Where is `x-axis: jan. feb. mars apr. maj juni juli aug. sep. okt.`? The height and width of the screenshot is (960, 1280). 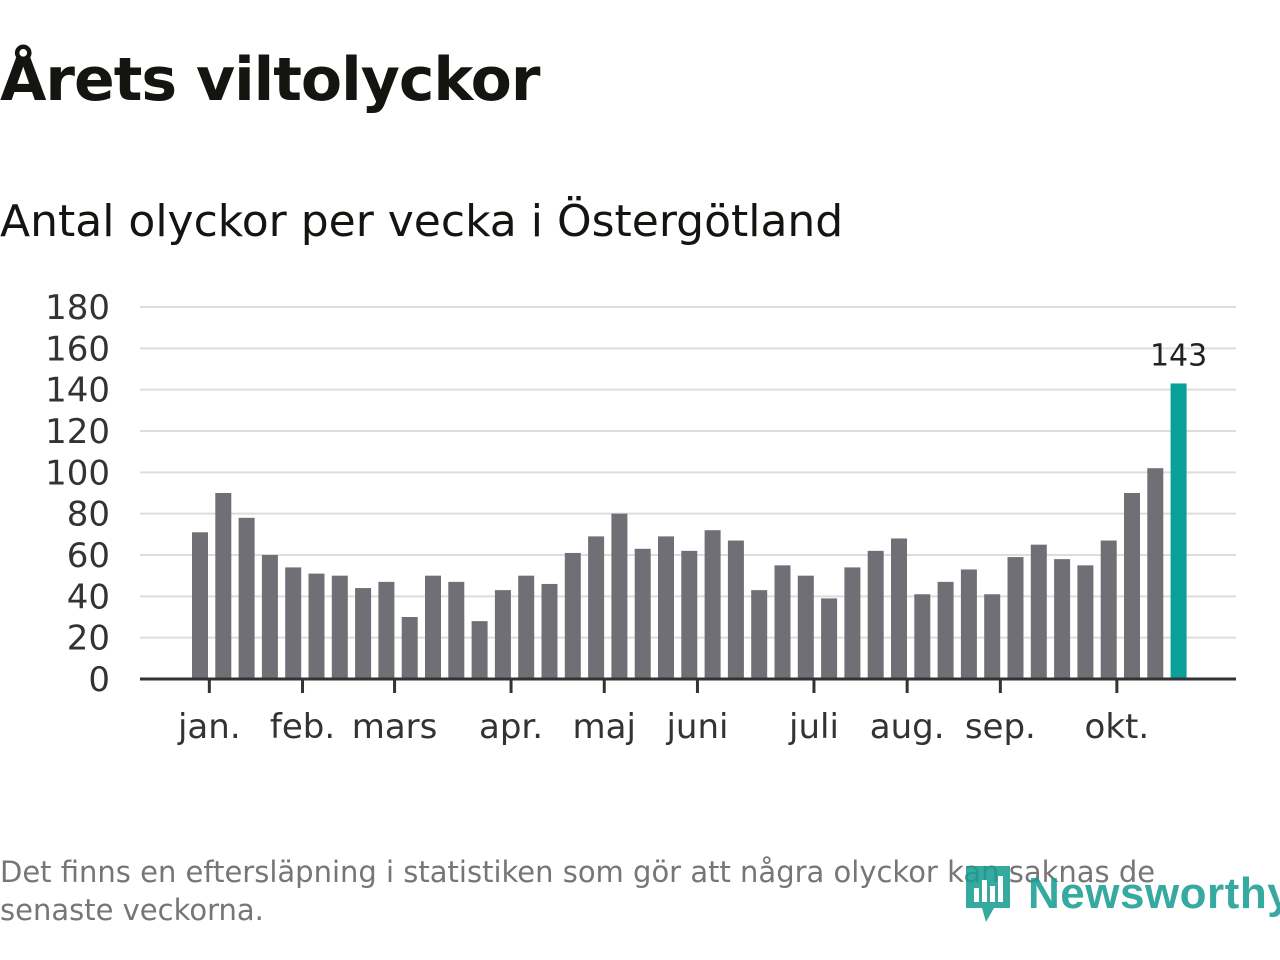 x-axis: jan. feb. mars apr. maj juni juli aug. sep. okt. is located at coordinates (688, 712).